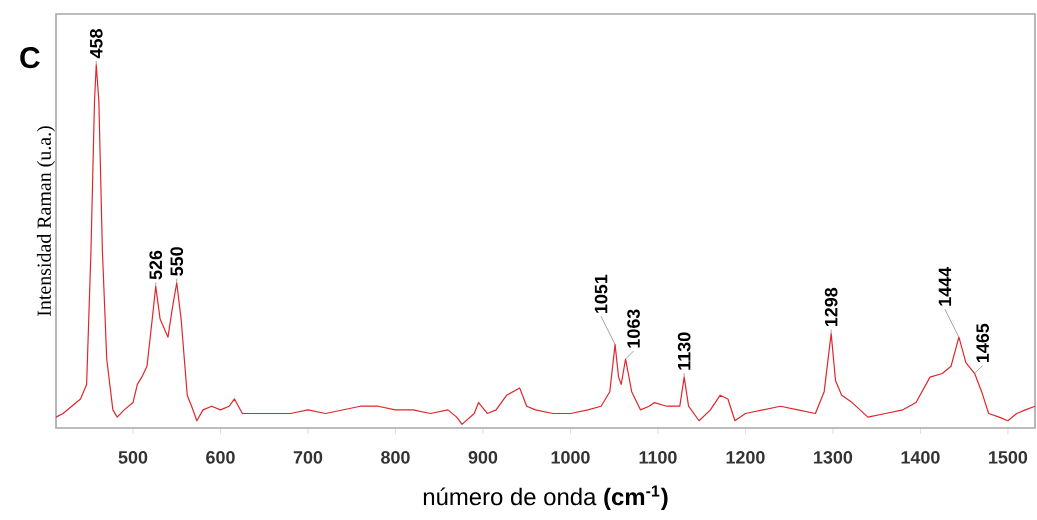  Describe the element at coordinates (30, 58) in the screenshot. I see `chart-title: C` at that location.